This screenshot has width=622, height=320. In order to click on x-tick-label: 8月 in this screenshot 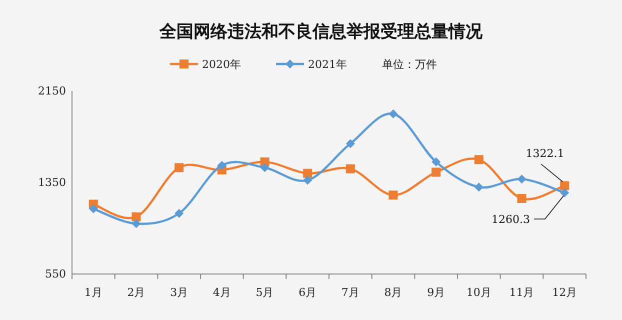, I will do `click(393, 292)`.